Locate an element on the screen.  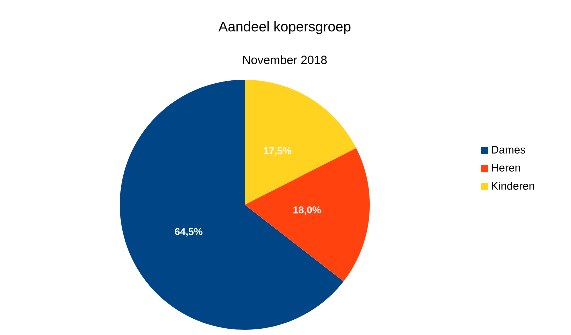
chart-title: Aandeel kopersgroep is located at coordinates (284, 27).